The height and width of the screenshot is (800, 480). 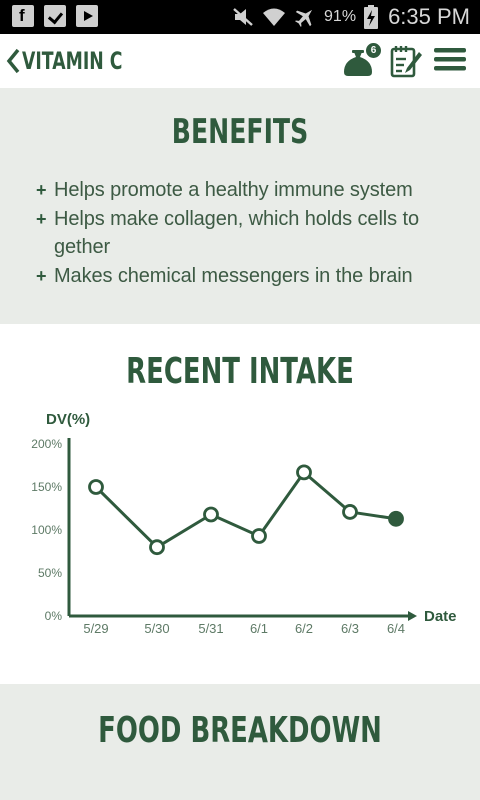 I want to click on back-button: VITAMIN C, so click(x=86, y=61).